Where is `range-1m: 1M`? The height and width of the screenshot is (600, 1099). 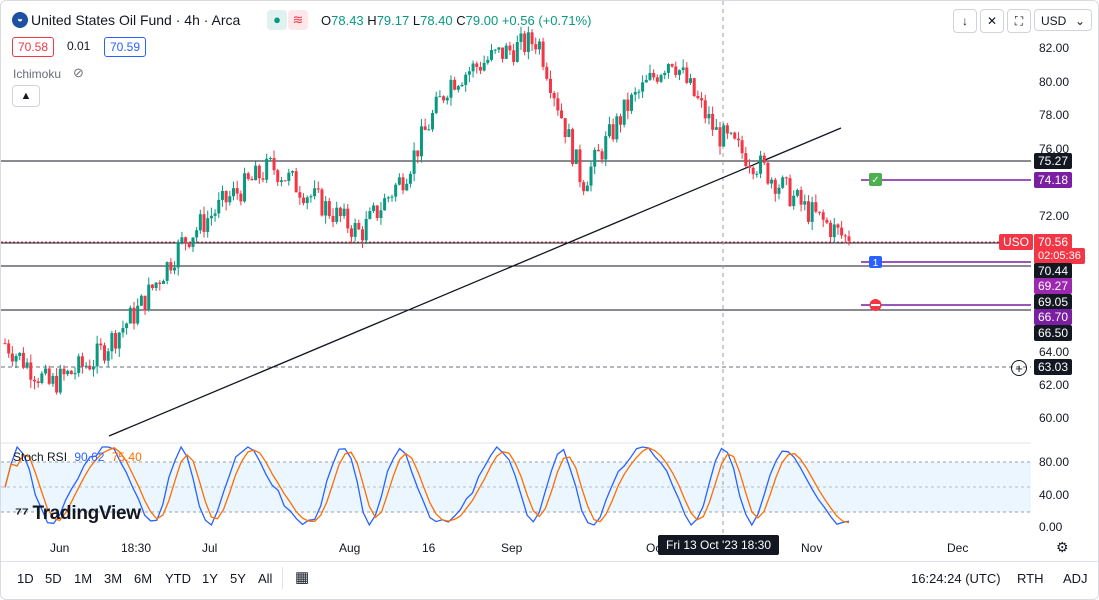
range-1m: 1M is located at coordinates (83, 578).